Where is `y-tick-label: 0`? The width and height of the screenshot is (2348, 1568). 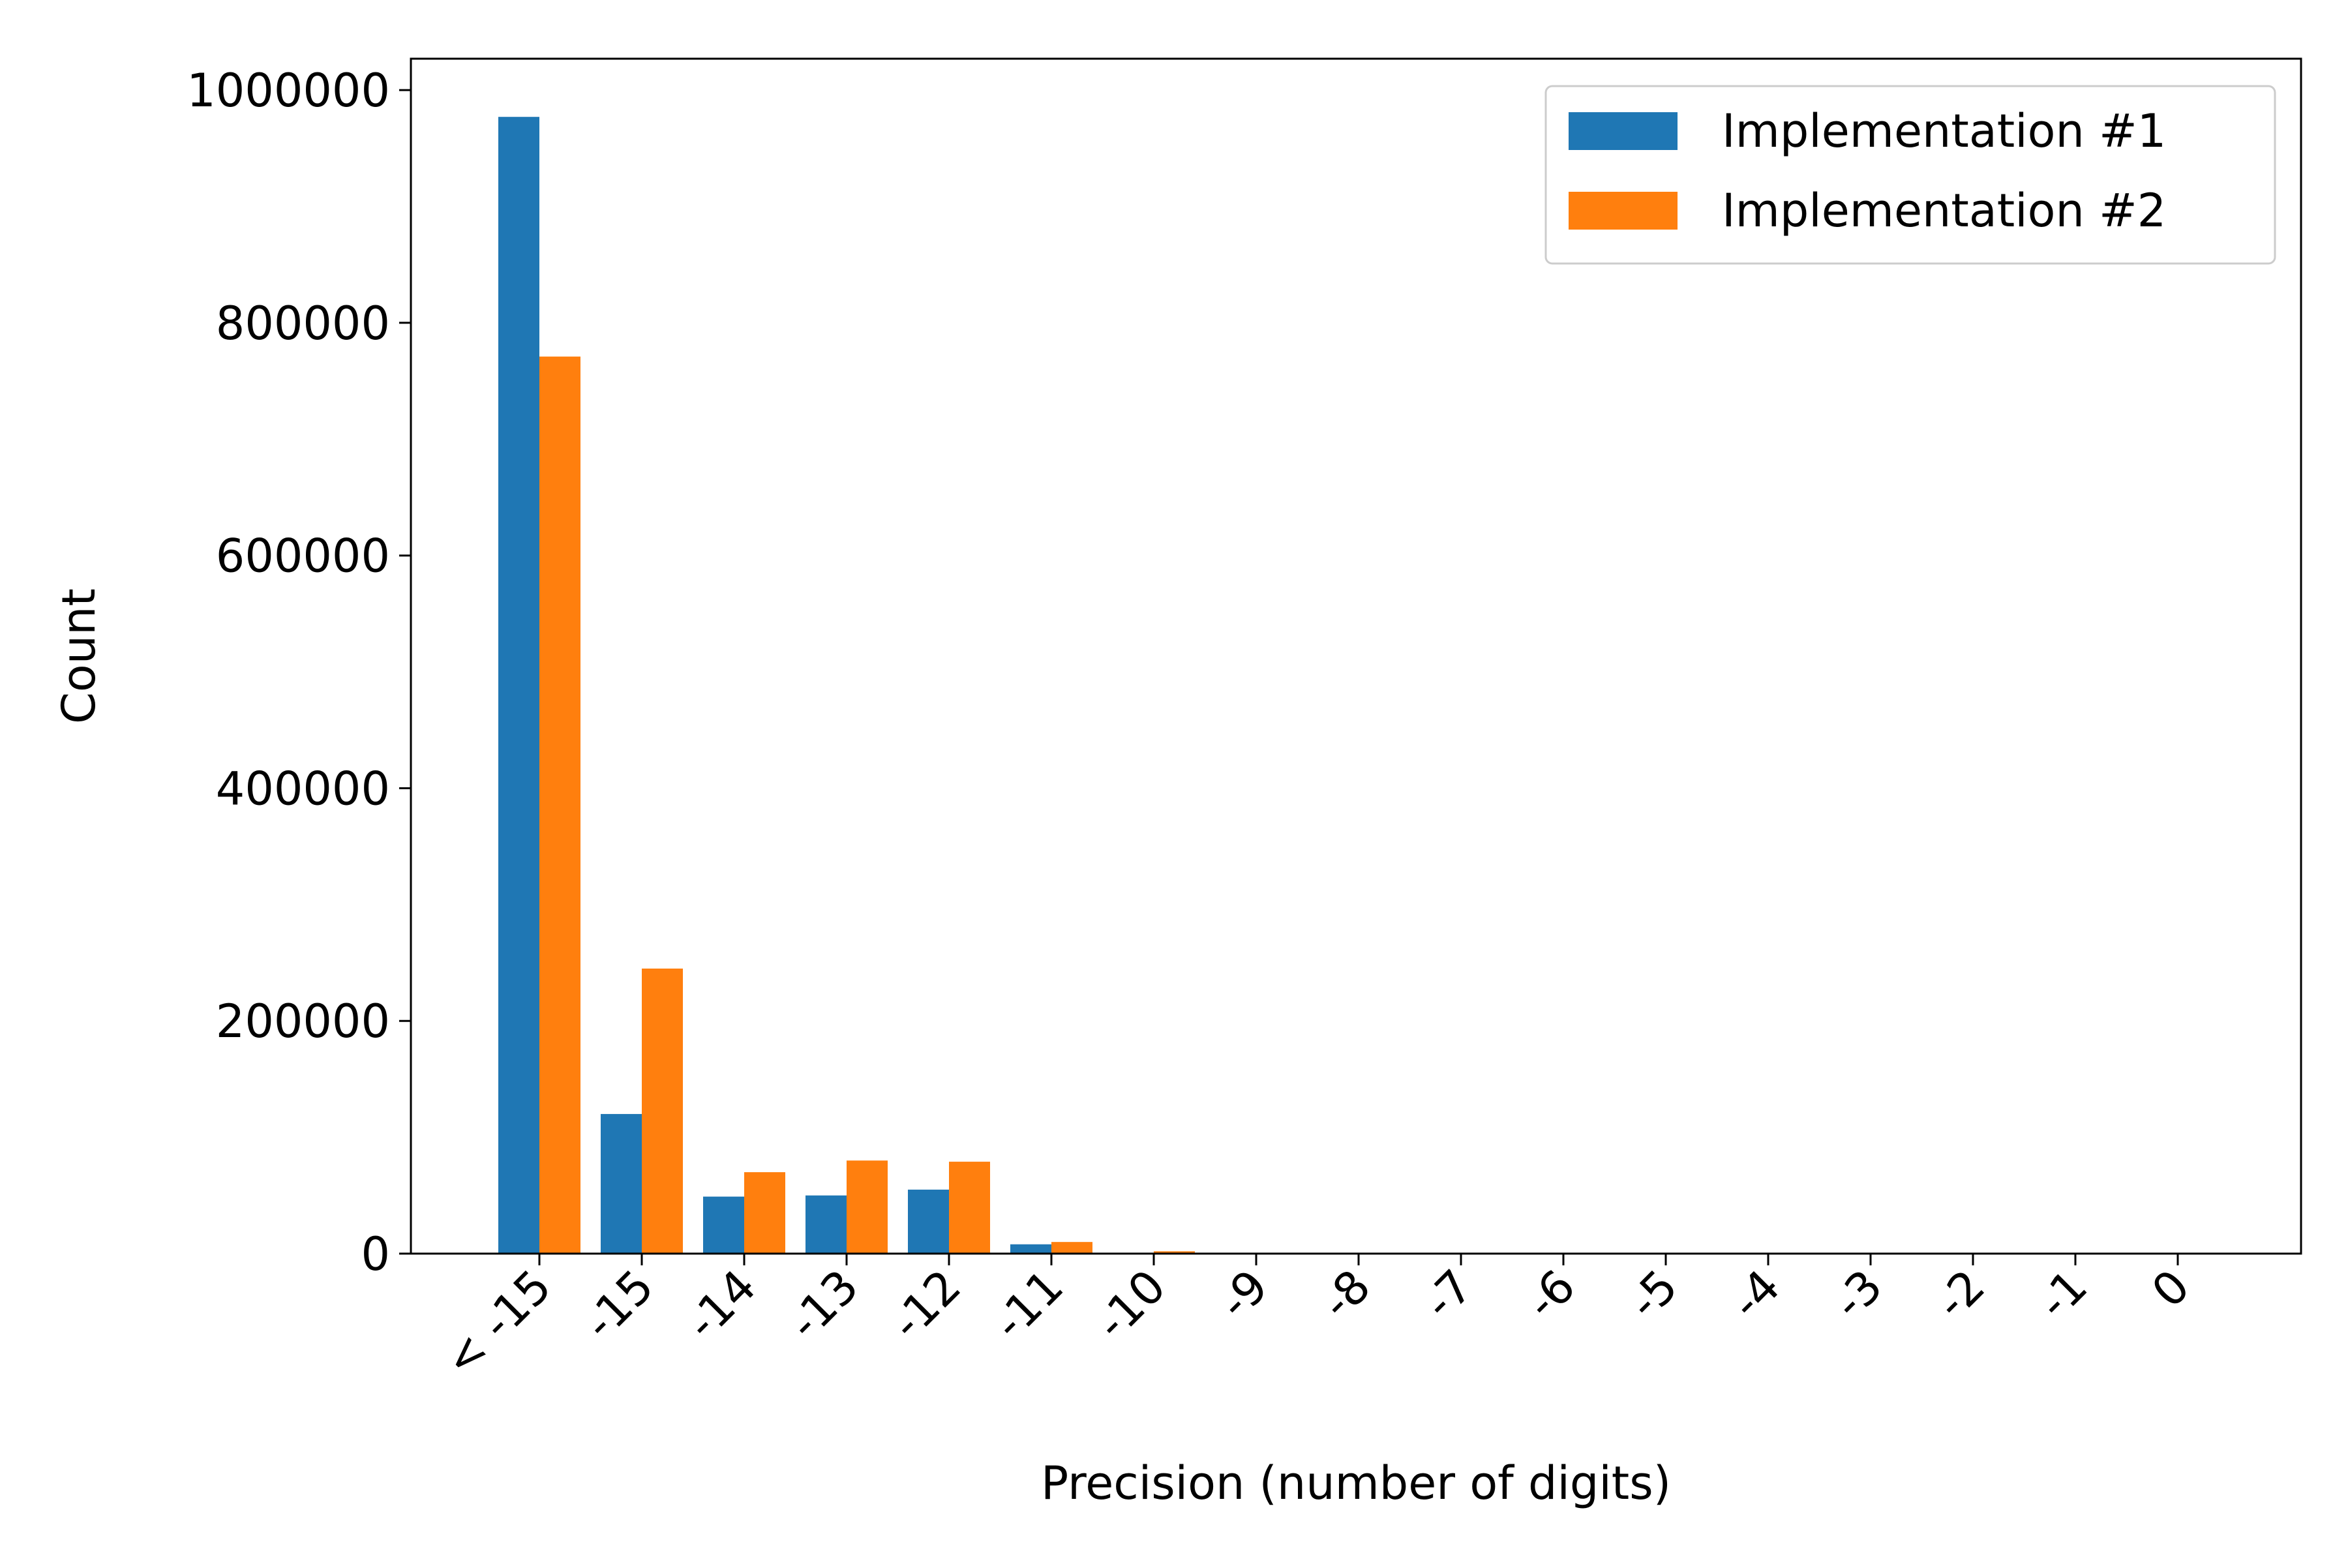 y-tick-label: 0 is located at coordinates (376, 1254).